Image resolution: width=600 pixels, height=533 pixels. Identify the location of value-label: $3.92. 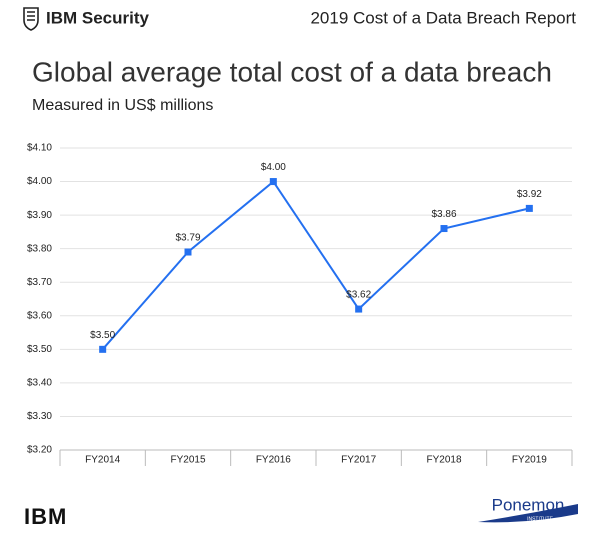
(529, 194).